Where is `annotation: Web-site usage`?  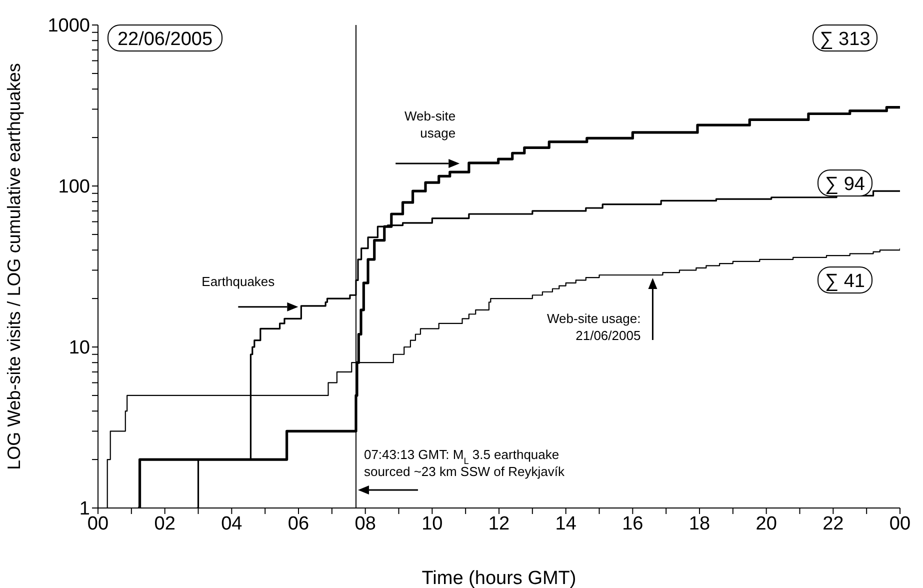
annotation: Web-site usage is located at coordinates (430, 124).